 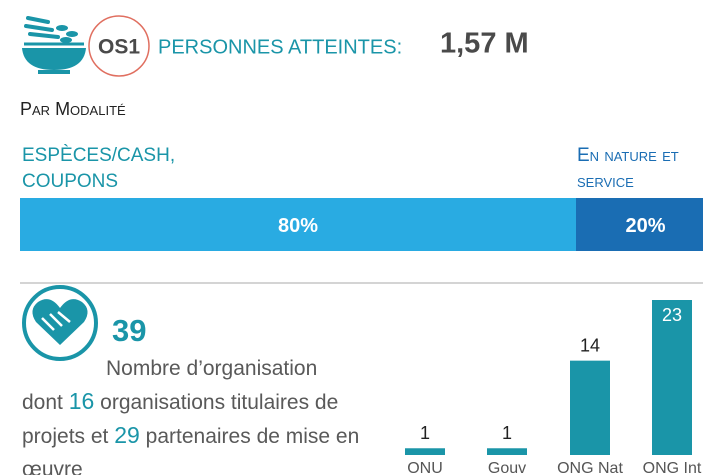 What do you see at coordinates (99, 168) in the screenshot?
I see `modality-label: ESPÈCES/CASH, COUPONS` at bounding box center [99, 168].